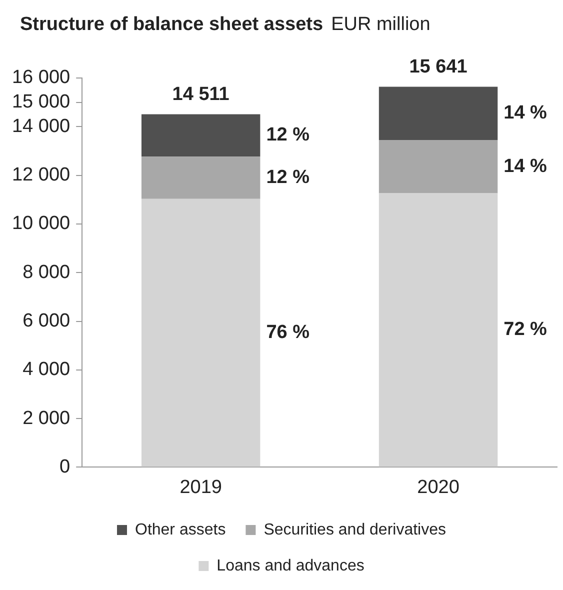  What do you see at coordinates (526, 329) in the screenshot?
I see `annotation: 72 %` at bounding box center [526, 329].